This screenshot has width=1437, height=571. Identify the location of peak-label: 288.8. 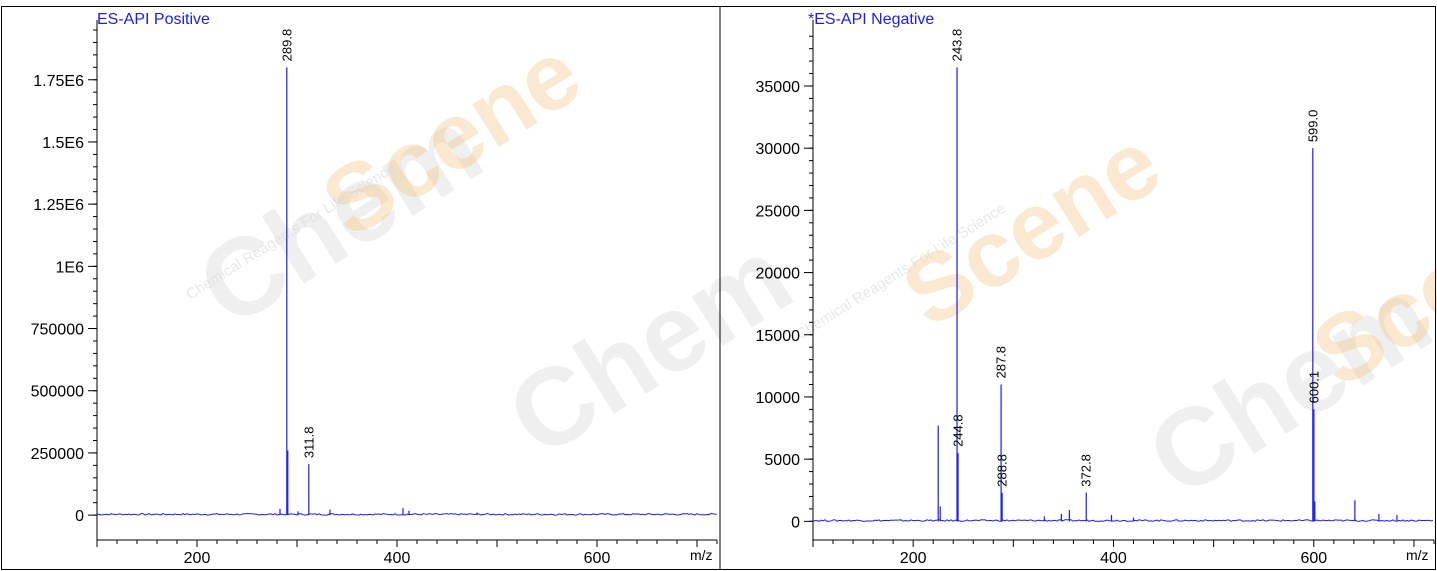
(1002, 470).